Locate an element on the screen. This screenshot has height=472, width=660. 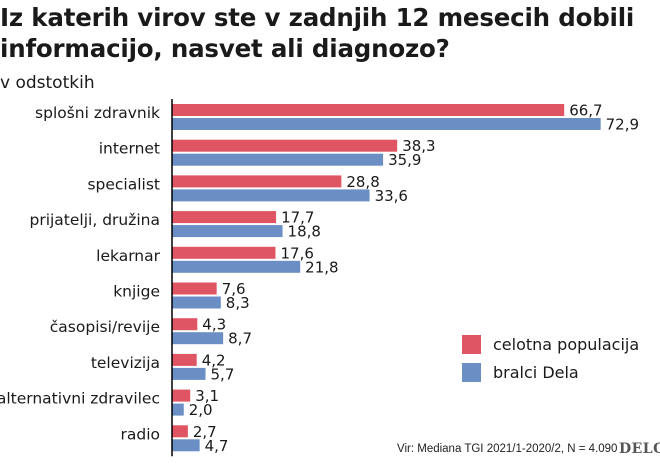
data-label: 17,6 is located at coordinates (296, 253).